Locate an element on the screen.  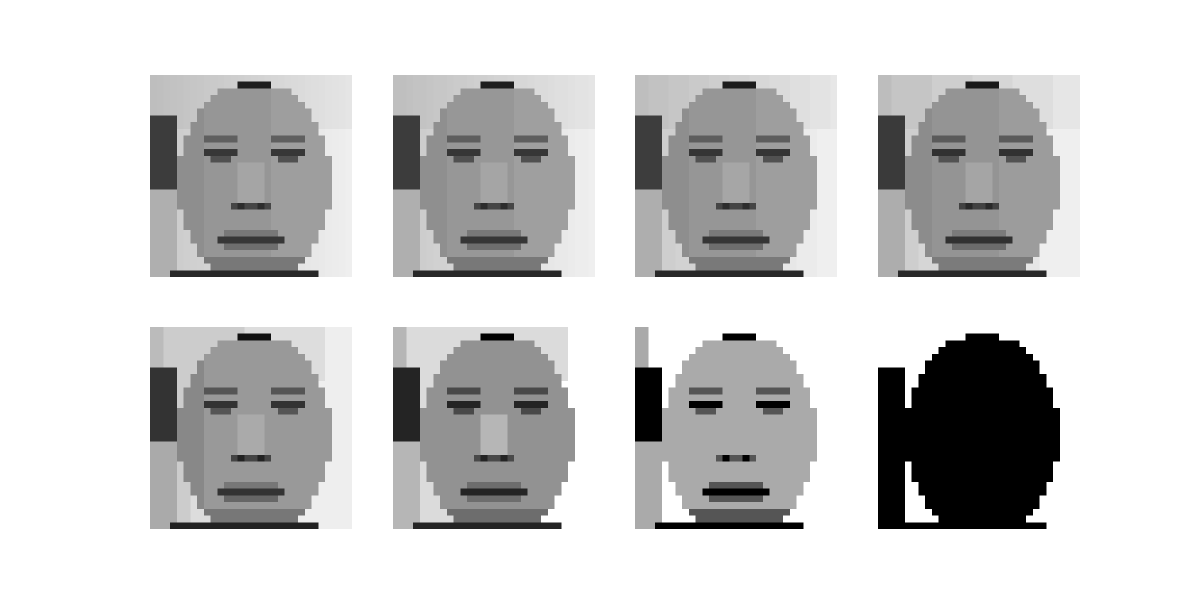
panel-binary is located at coordinates (979, 428).